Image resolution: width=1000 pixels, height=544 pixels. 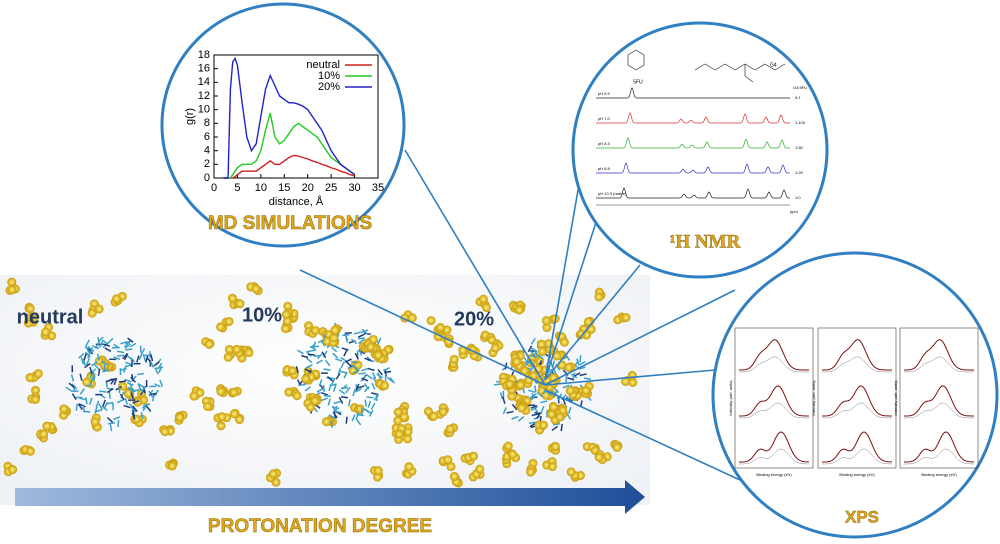 What do you see at coordinates (262, 315) in the screenshot?
I see `state-label: 10%` at bounding box center [262, 315].